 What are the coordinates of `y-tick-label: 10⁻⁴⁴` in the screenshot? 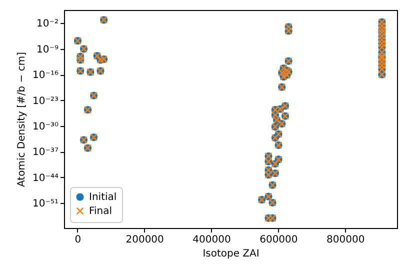 It's located at (45, 178).